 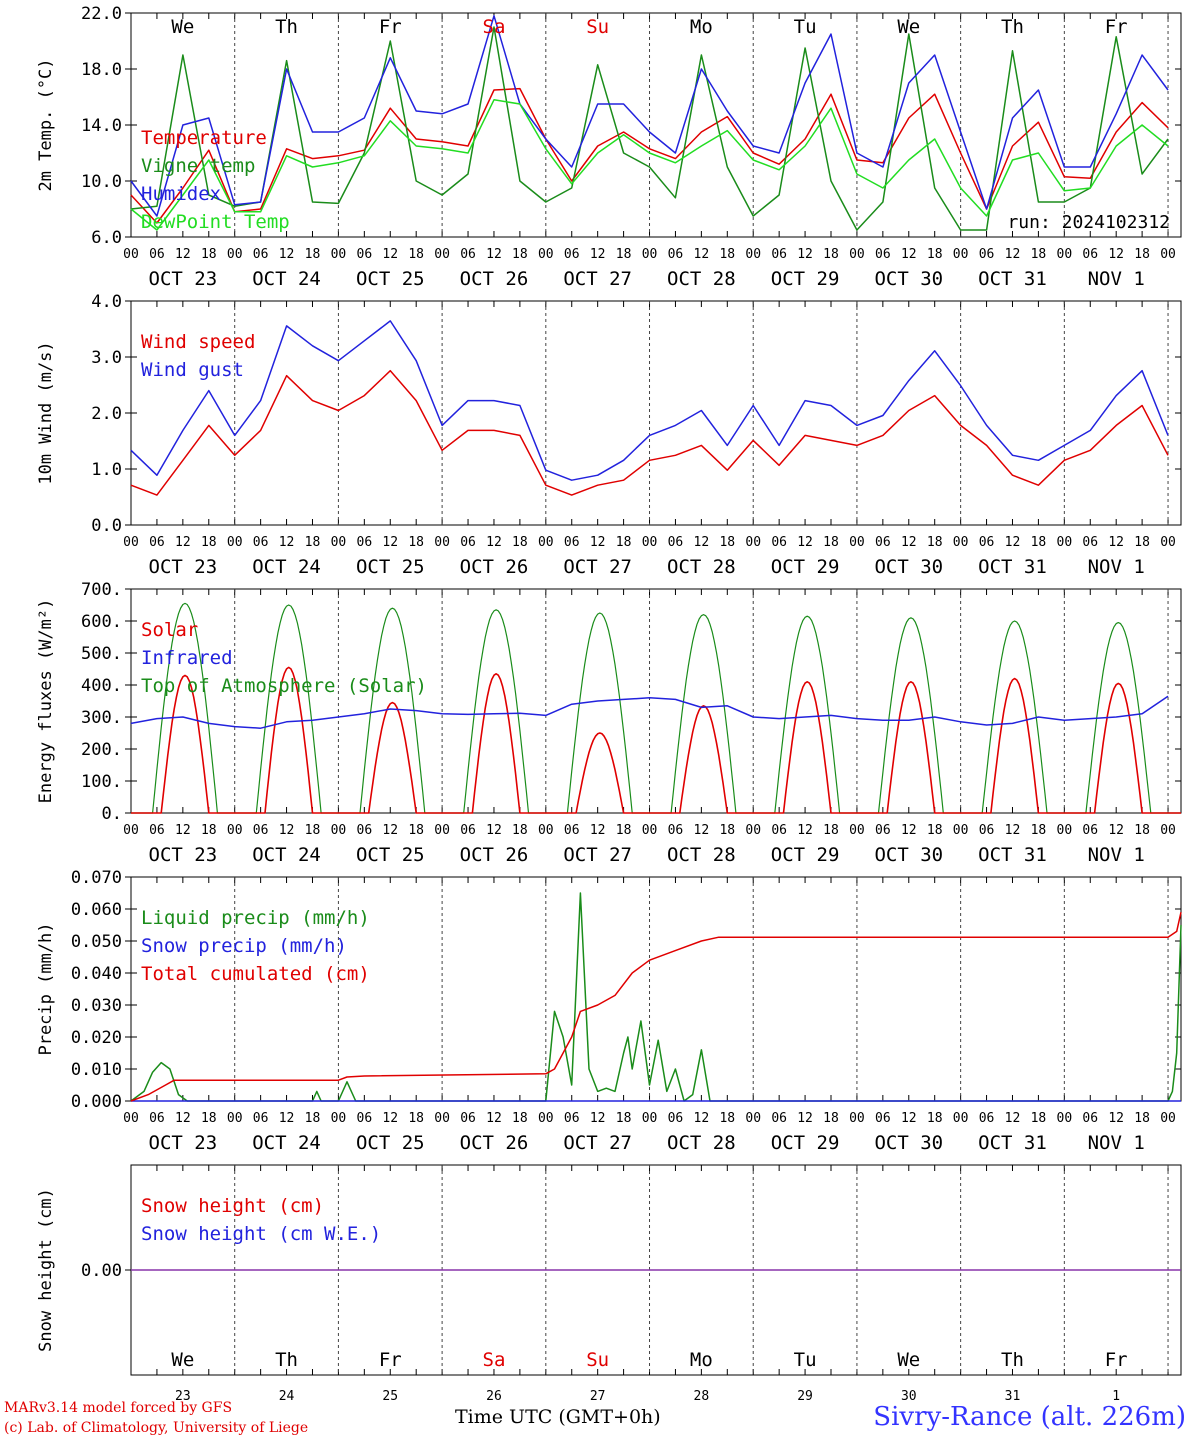 I want to click on series-solar, so click(x=656, y=740).